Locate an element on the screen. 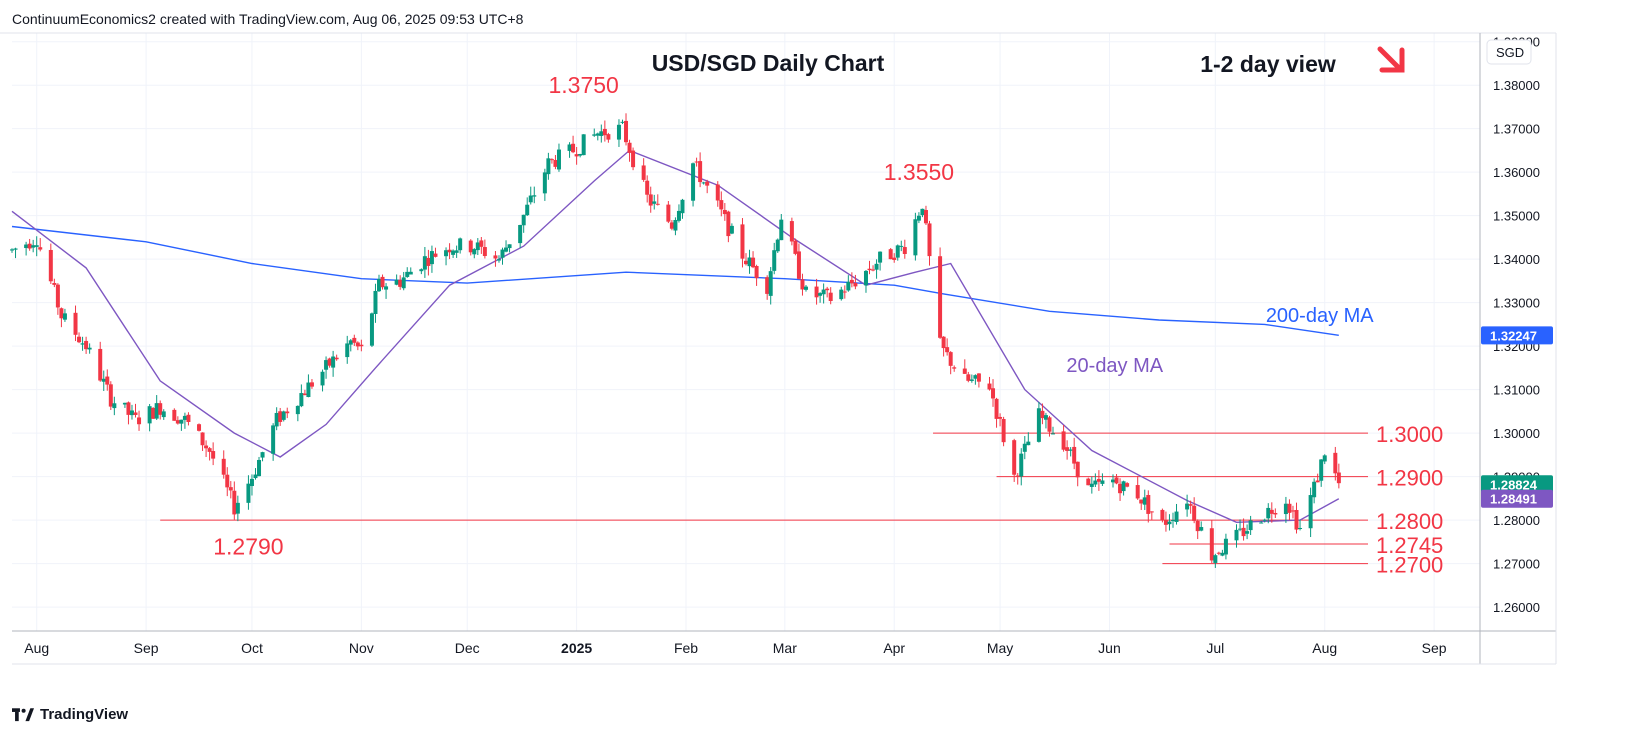  level-label: 1.2900 is located at coordinates (1409, 478).